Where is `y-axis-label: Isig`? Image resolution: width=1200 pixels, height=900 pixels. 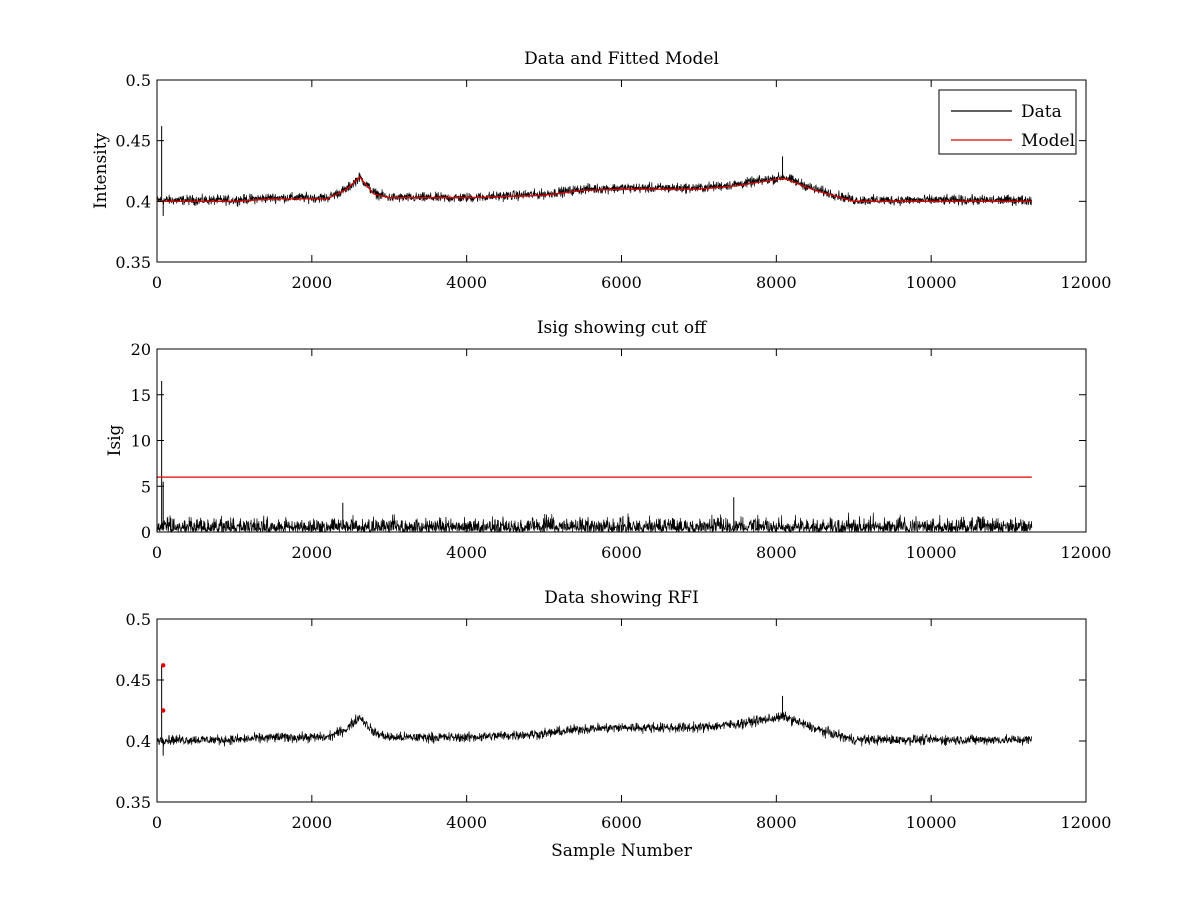 y-axis-label: Isig is located at coordinates (115, 441).